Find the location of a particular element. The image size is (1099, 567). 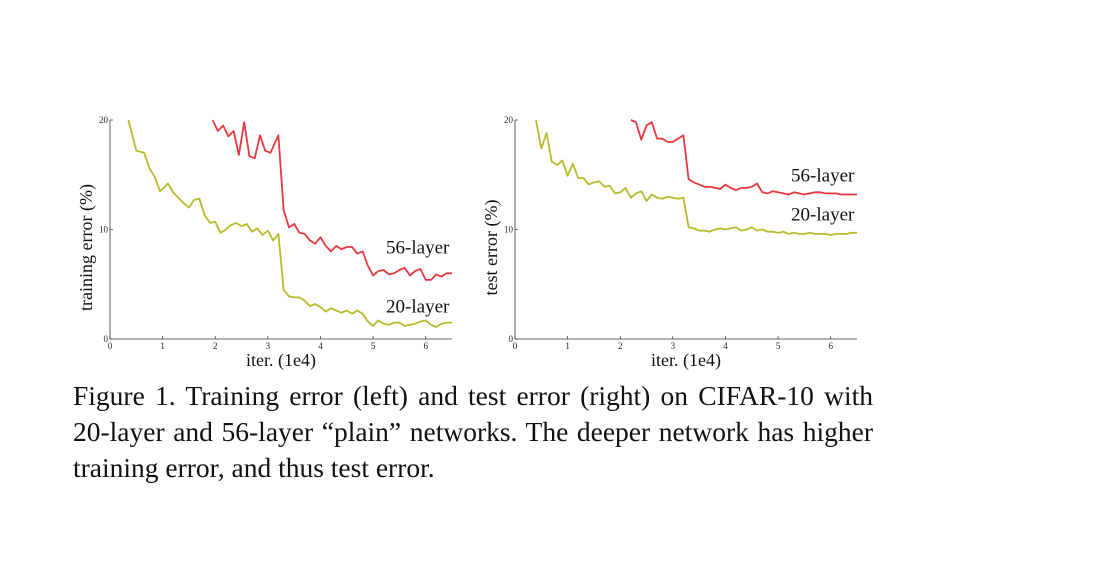

y-axis-label: training error (%) is located at coordinates (86, 247).